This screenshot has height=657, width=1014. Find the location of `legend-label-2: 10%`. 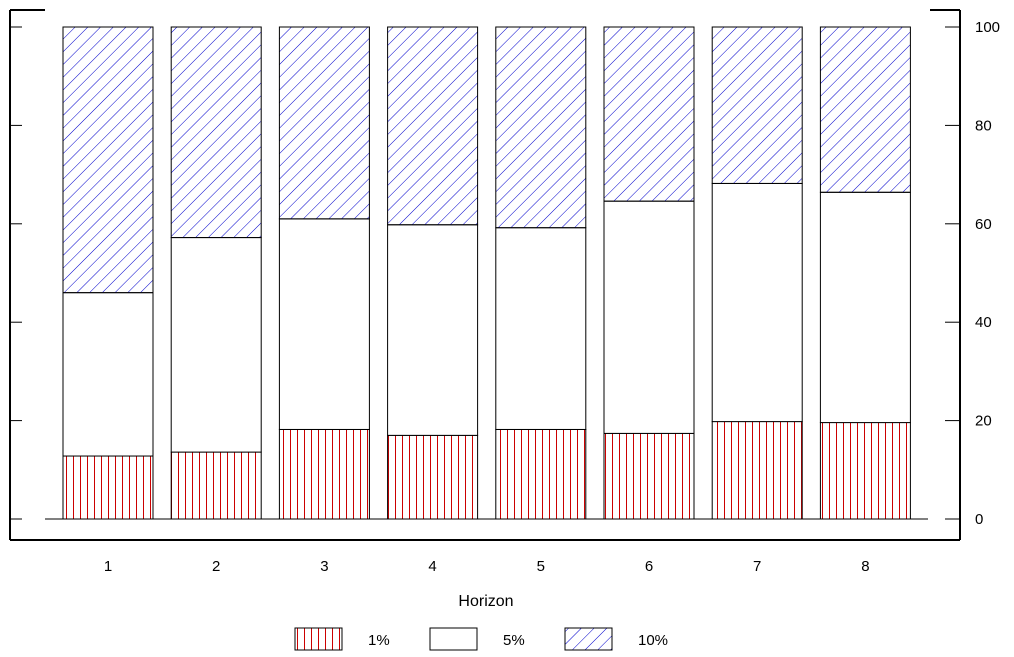

legend-label-2: 10% is located at coordinates (653, 640).